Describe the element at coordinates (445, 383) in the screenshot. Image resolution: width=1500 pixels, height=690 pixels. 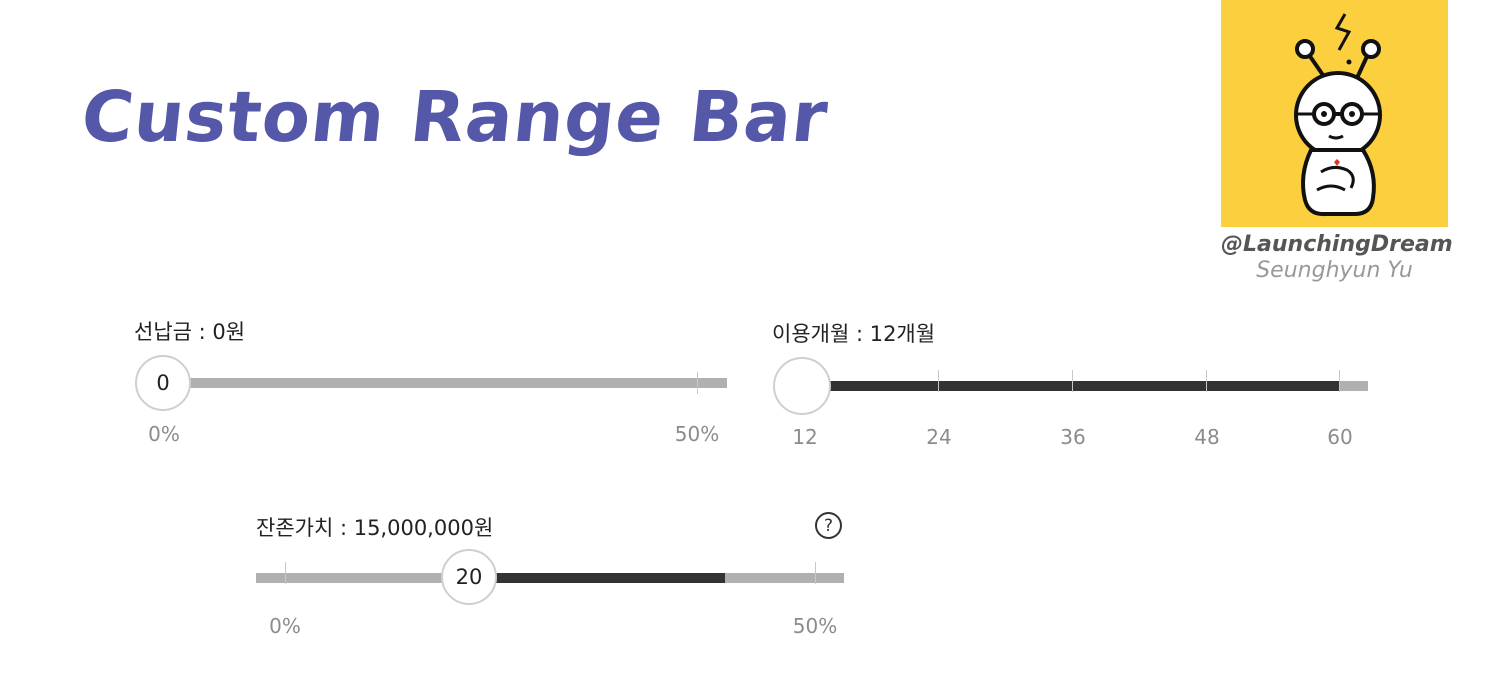
I see `down-payment-track` at that location.